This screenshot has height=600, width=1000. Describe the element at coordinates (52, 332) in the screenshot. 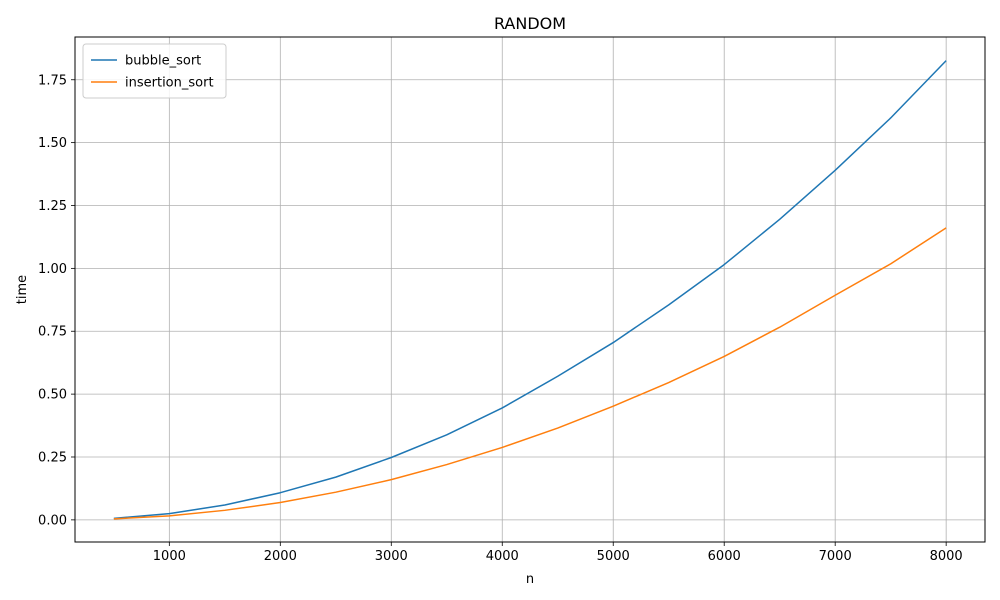

I see `y-tick-label: 0.75` at that location.